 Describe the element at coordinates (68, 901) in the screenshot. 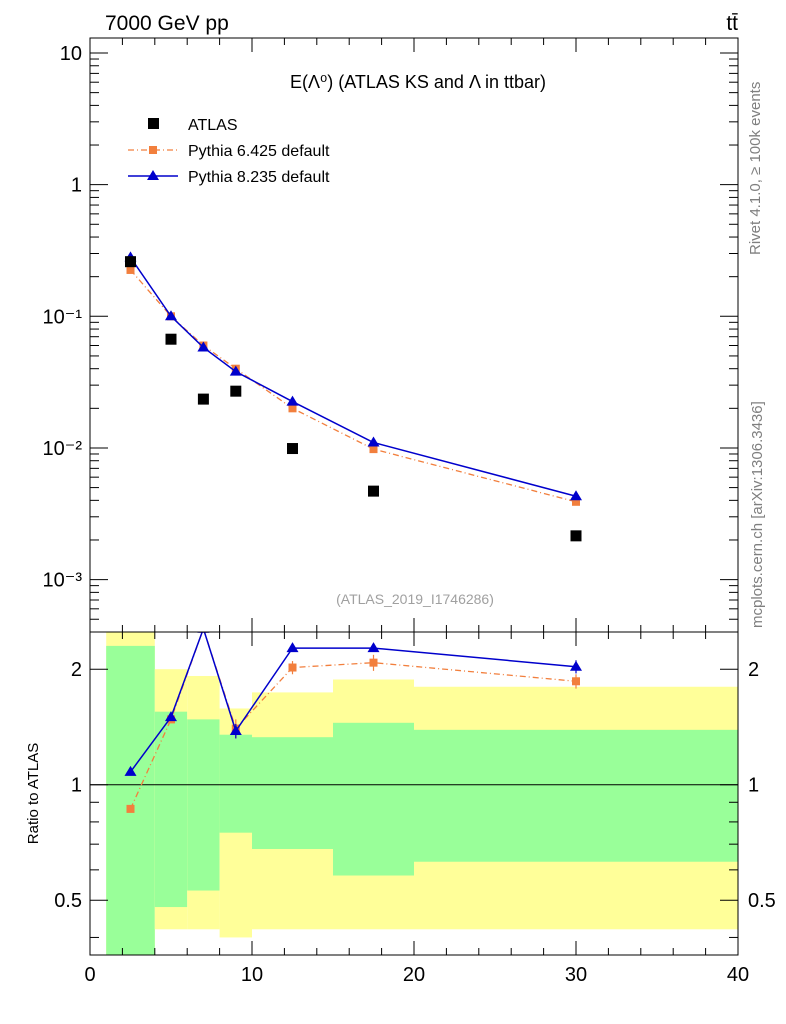

I see `ratio-y-tick-label-left: 0.5` at that location.